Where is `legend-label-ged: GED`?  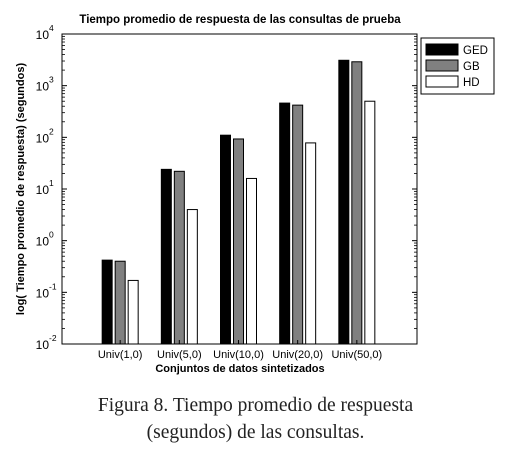 legend-label-ged: GED is located at coordinates (475, 51).